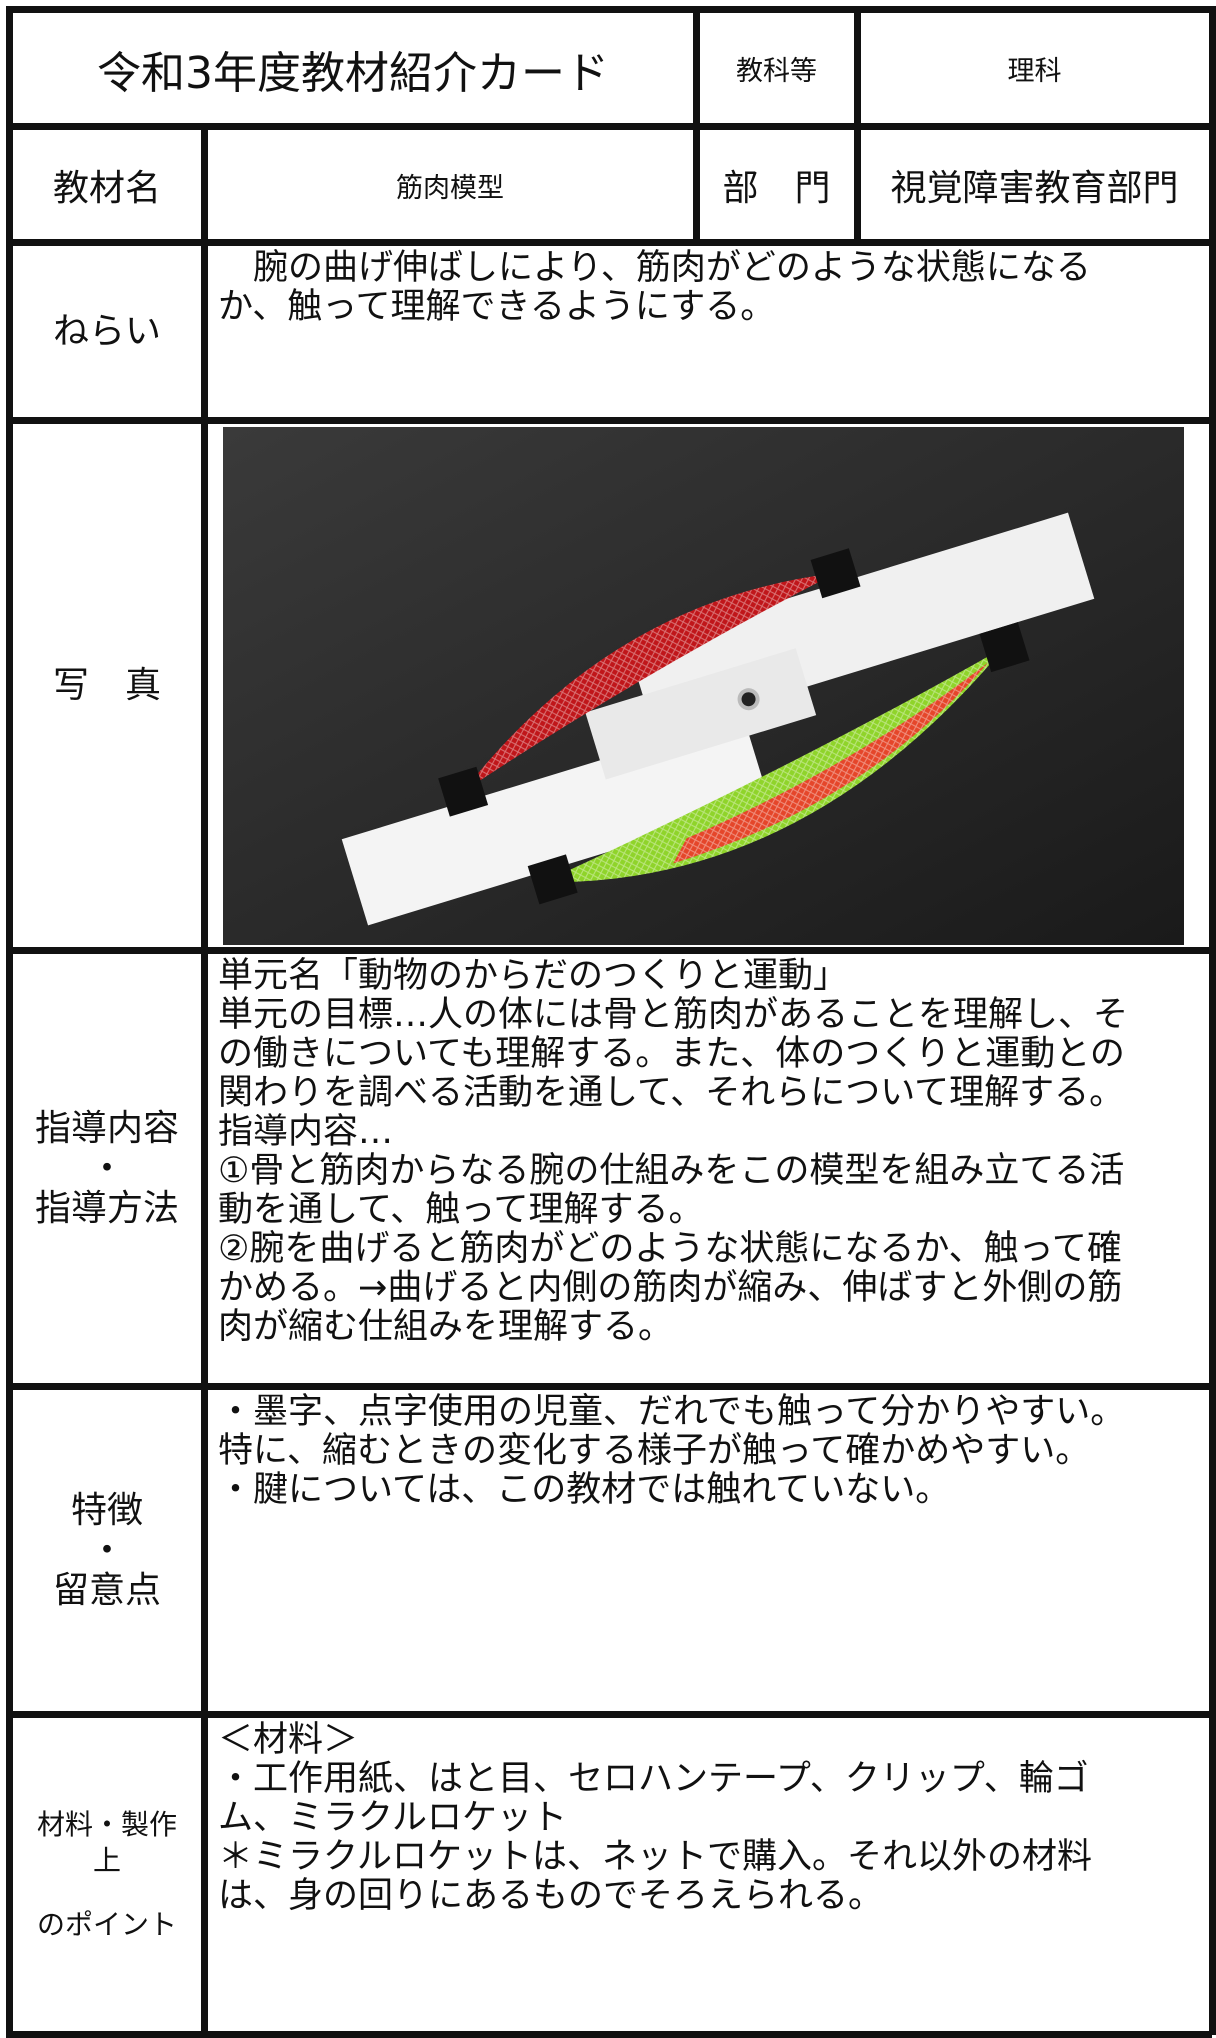 Image resolution: width=1216 pixels, height=2038 pixels. I want to click on text-line: 動を通して、触って理解する。, so click(461, 1210).